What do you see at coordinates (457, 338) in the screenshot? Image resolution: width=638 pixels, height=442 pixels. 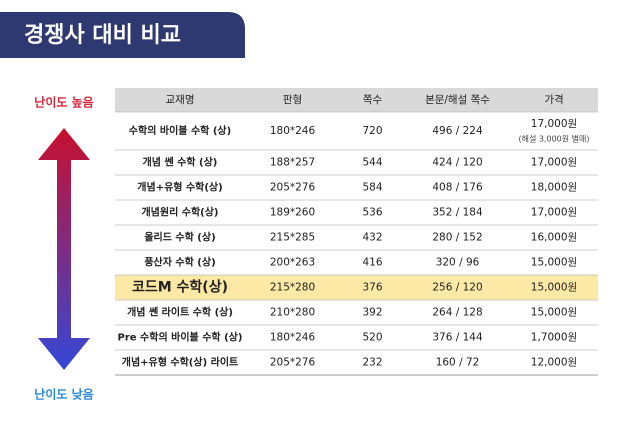 I see `cell: 376 / 144` at bounding box center [457, 338].